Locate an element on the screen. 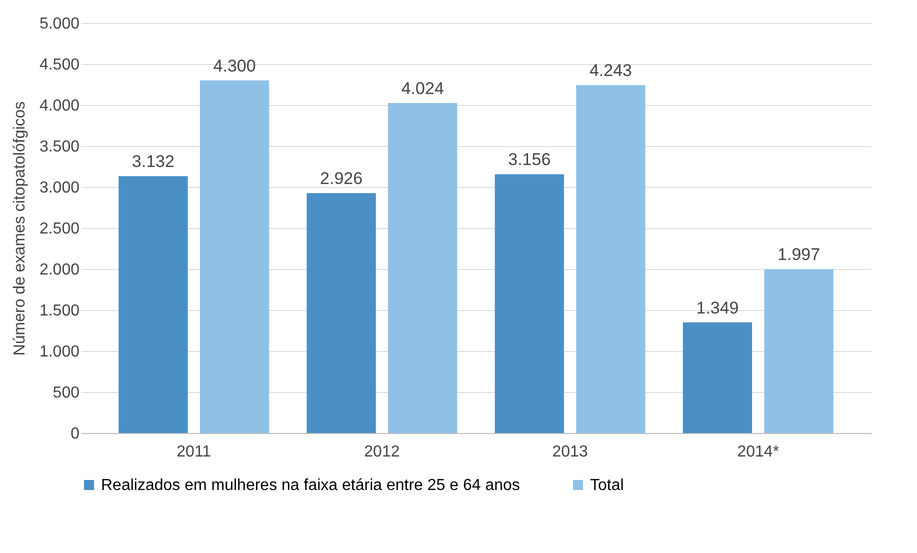 The image size is (917, 553). data-label: 3.156 is located at coordinates (529, 160).